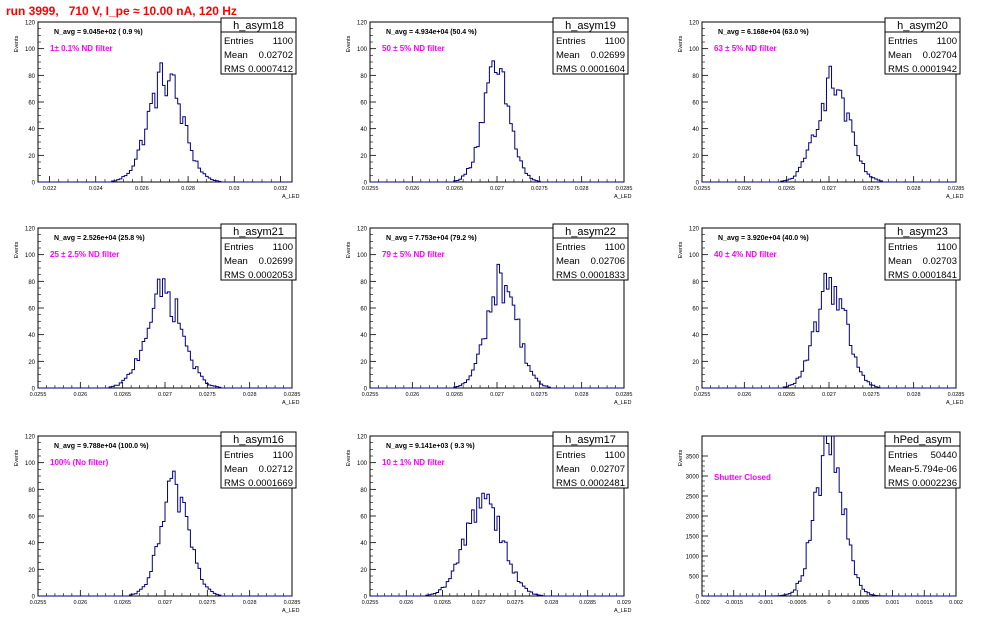 Image resolution: width=996 pixels, height=622 pixels. I want to click on filter-label: 50 ± 5% ND filter, so click(413, 48).